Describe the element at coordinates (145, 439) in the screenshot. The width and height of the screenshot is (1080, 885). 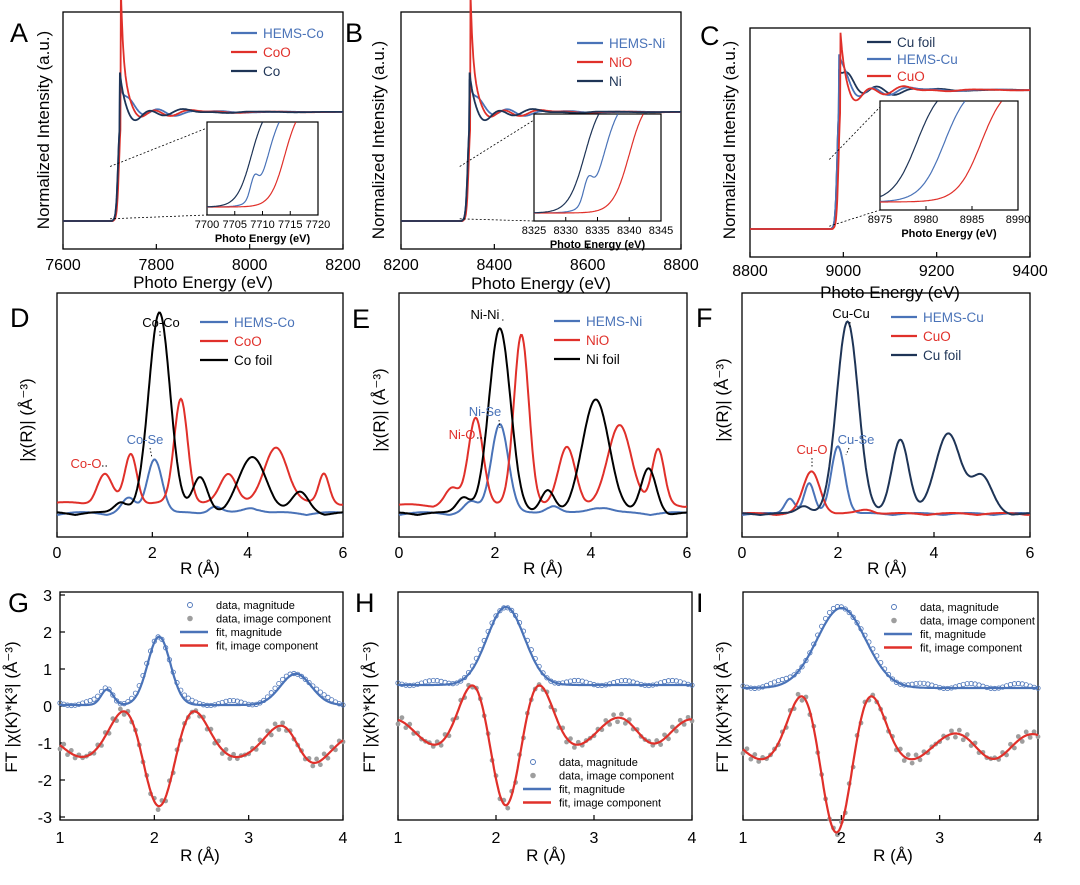
I see `peak-annotation: Co-Se` at that location.